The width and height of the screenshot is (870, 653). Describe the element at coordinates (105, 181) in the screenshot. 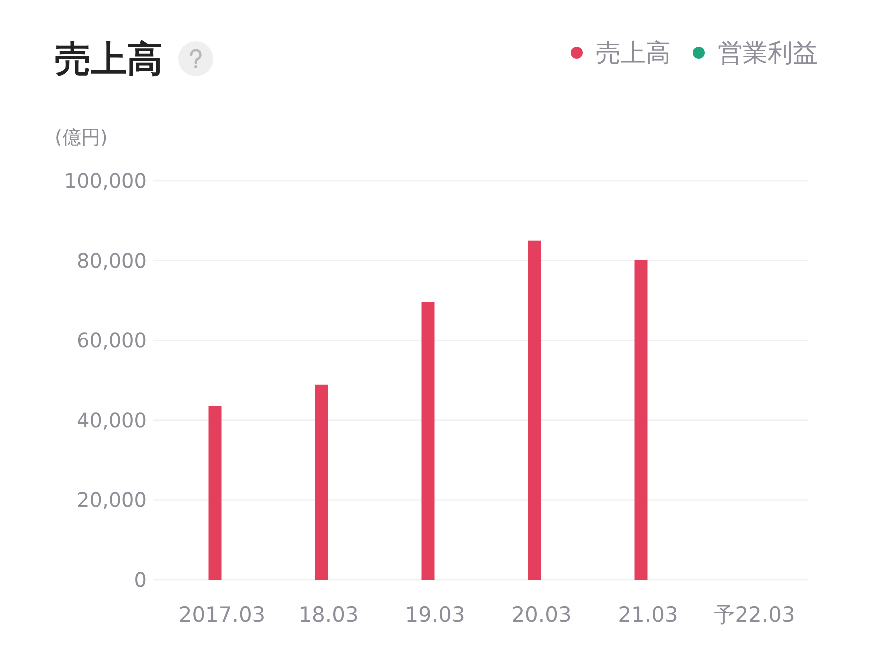

I see `y-tick-label: 100,000` at that location.